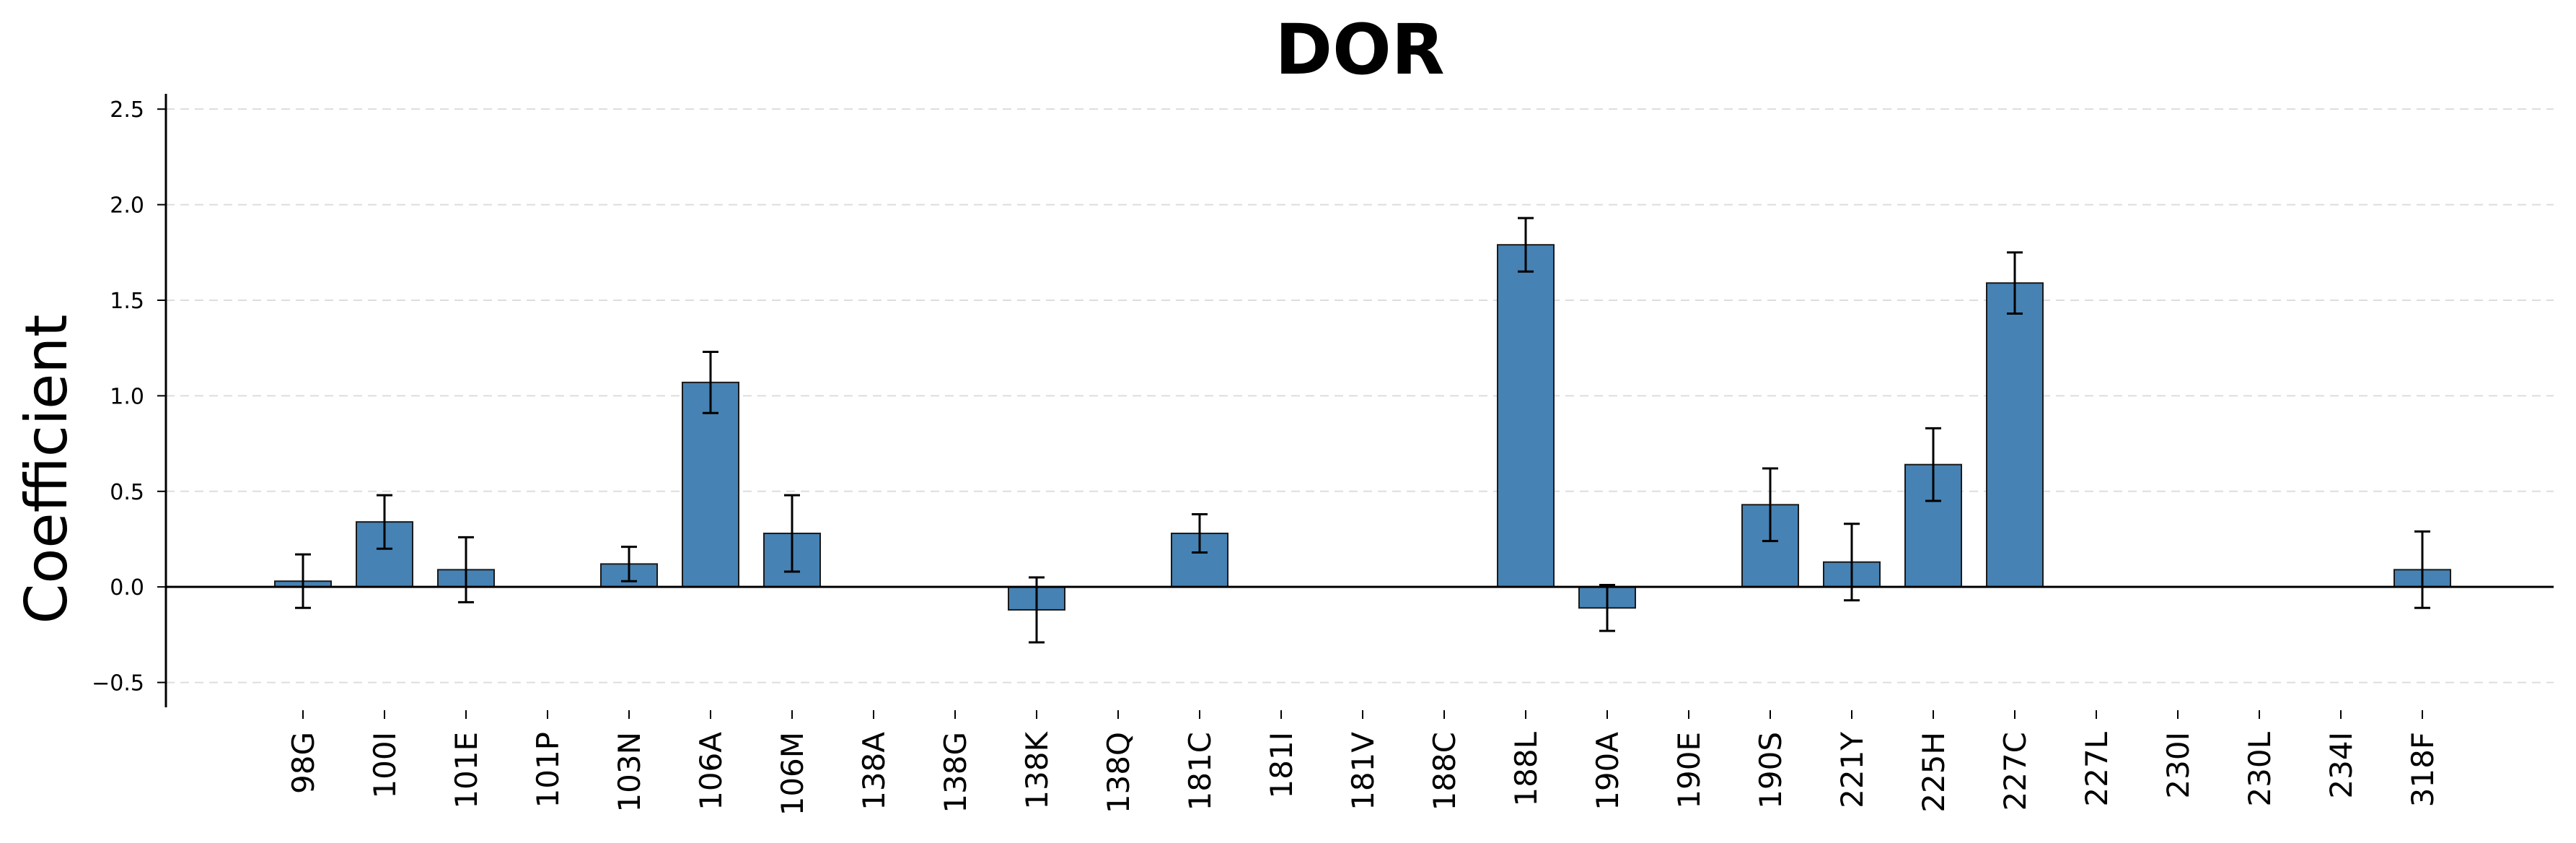 The width and height of the screenshot is (2576, 843). What do you see at coordinates (1444, 771) in the screenshot?
I see `x-tick-label: 188C` at bounding box center [1444, 771].